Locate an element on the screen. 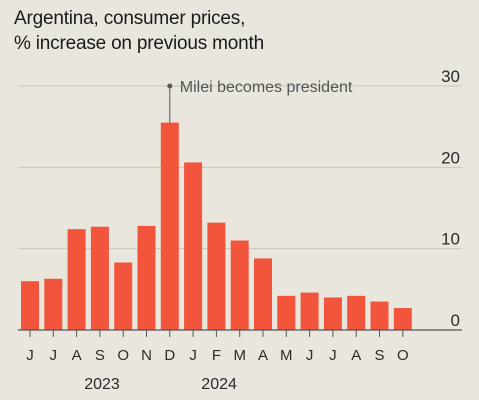  year-label: 2023 is located at coordinates (102, 384).